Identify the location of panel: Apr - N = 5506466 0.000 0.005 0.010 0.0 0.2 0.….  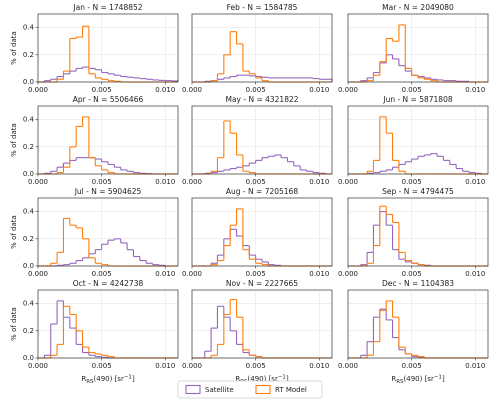
(94, 140).